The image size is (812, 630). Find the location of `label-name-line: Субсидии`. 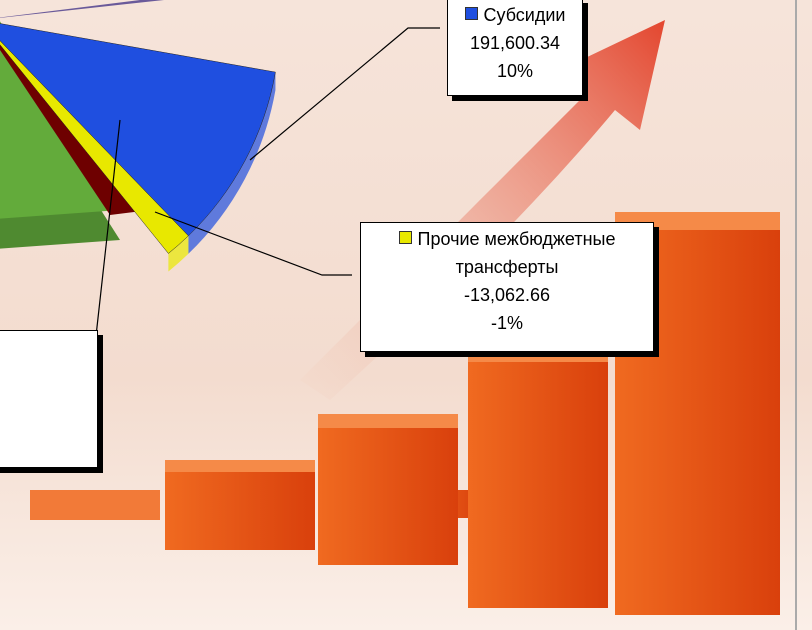

label-name-line: Субсидии is located at coordinates (515, 15).